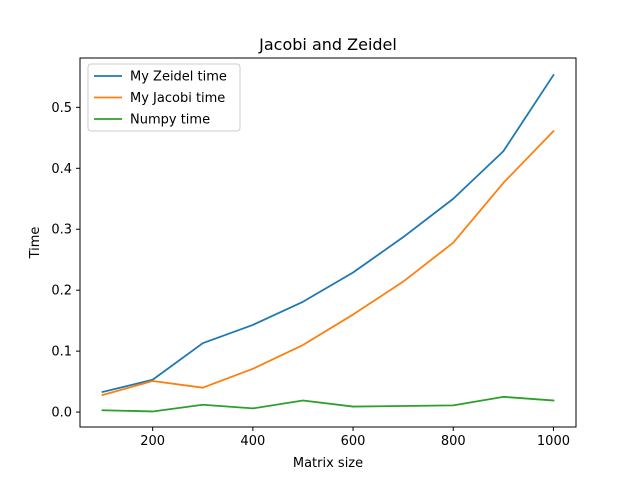 The image size is (640, 480). Describe the element at coordinates (353, 441) in the screenshot. I see `x-tick-label: 600` at that location.